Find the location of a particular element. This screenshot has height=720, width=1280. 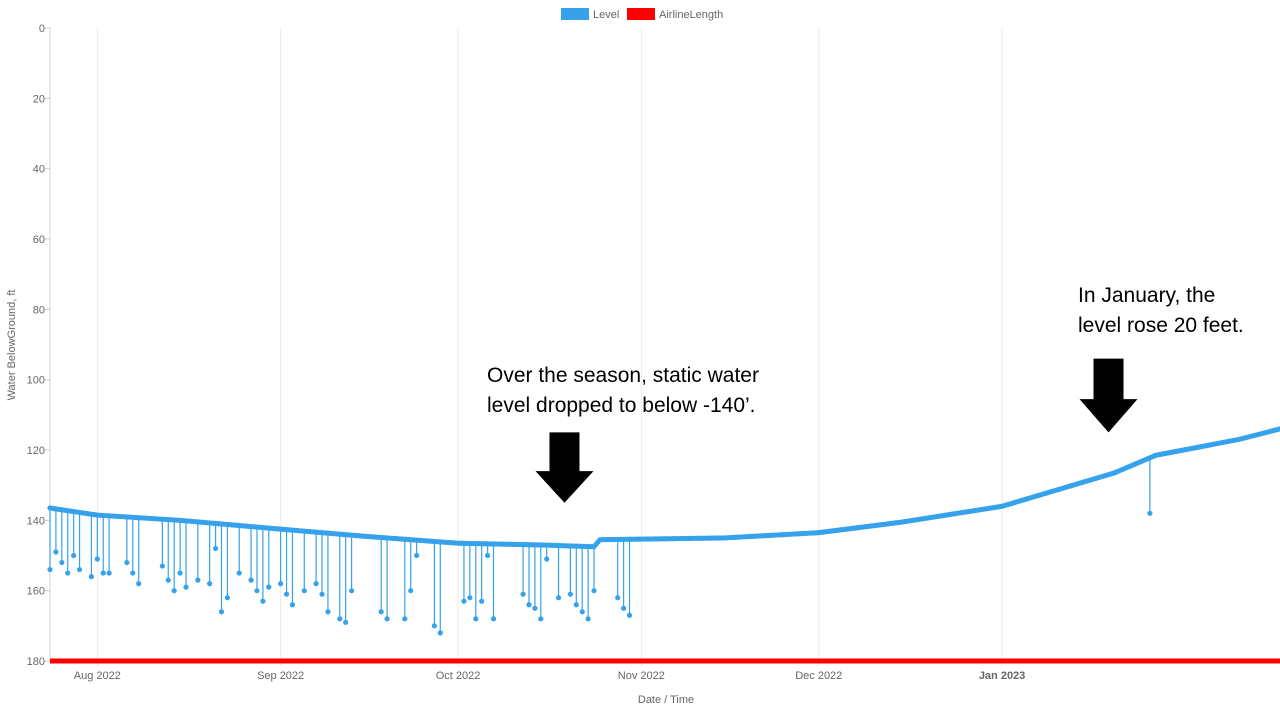

y-tick-label: 60 is located at coordinates (39, 240).